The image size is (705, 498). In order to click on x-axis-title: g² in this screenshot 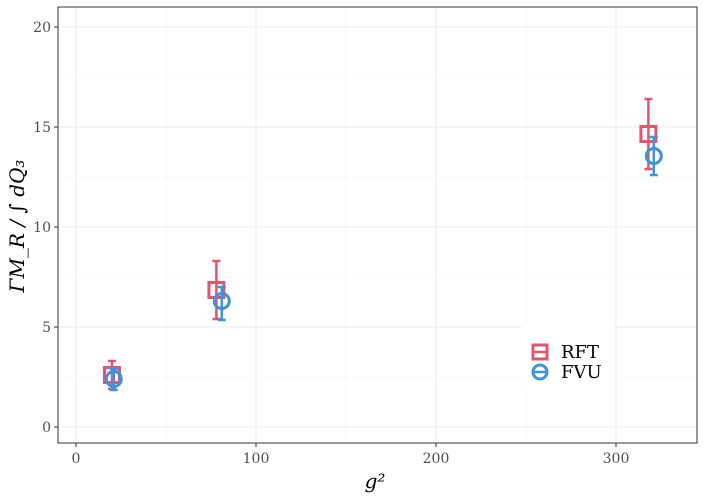, I will do `click(375, 481)`.